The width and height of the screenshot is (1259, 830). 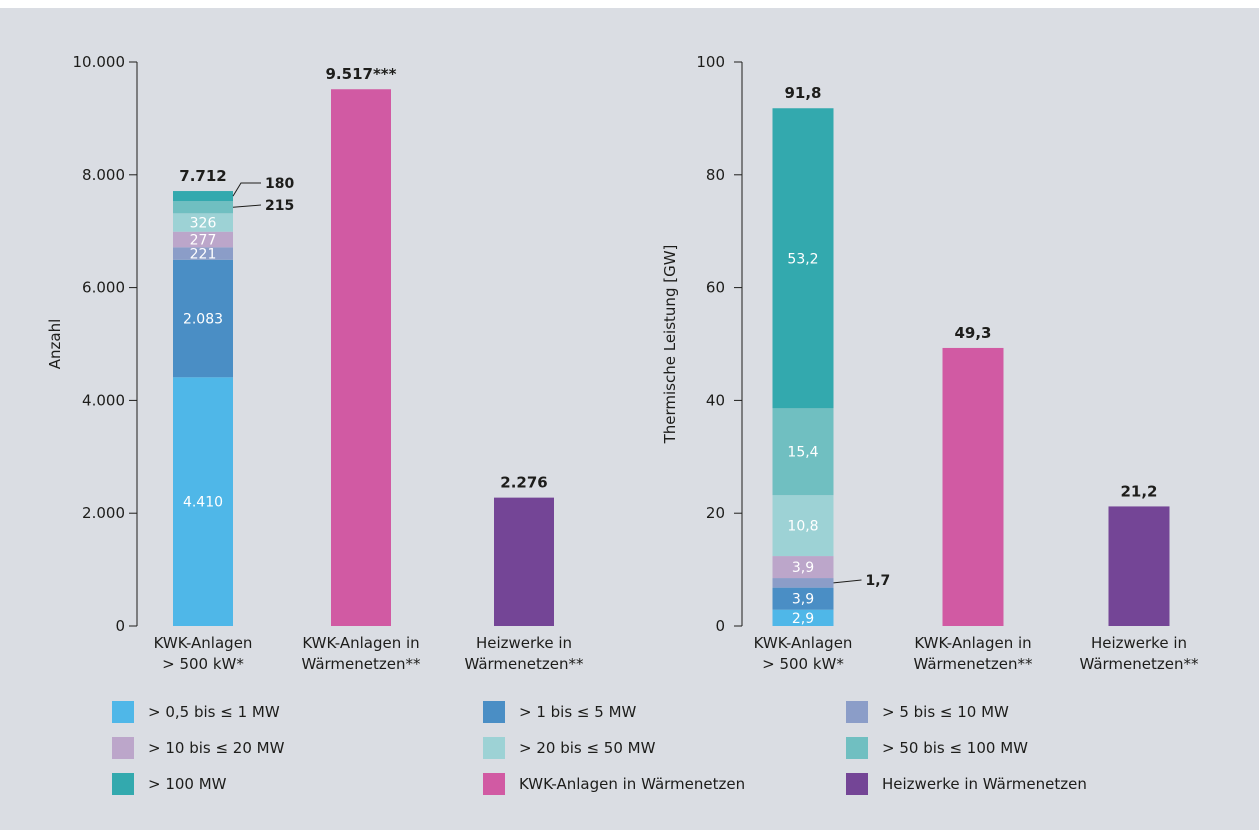 I want to click on category-label-1-1-1: Wärmenetzen**, so click(x=973, y=664).